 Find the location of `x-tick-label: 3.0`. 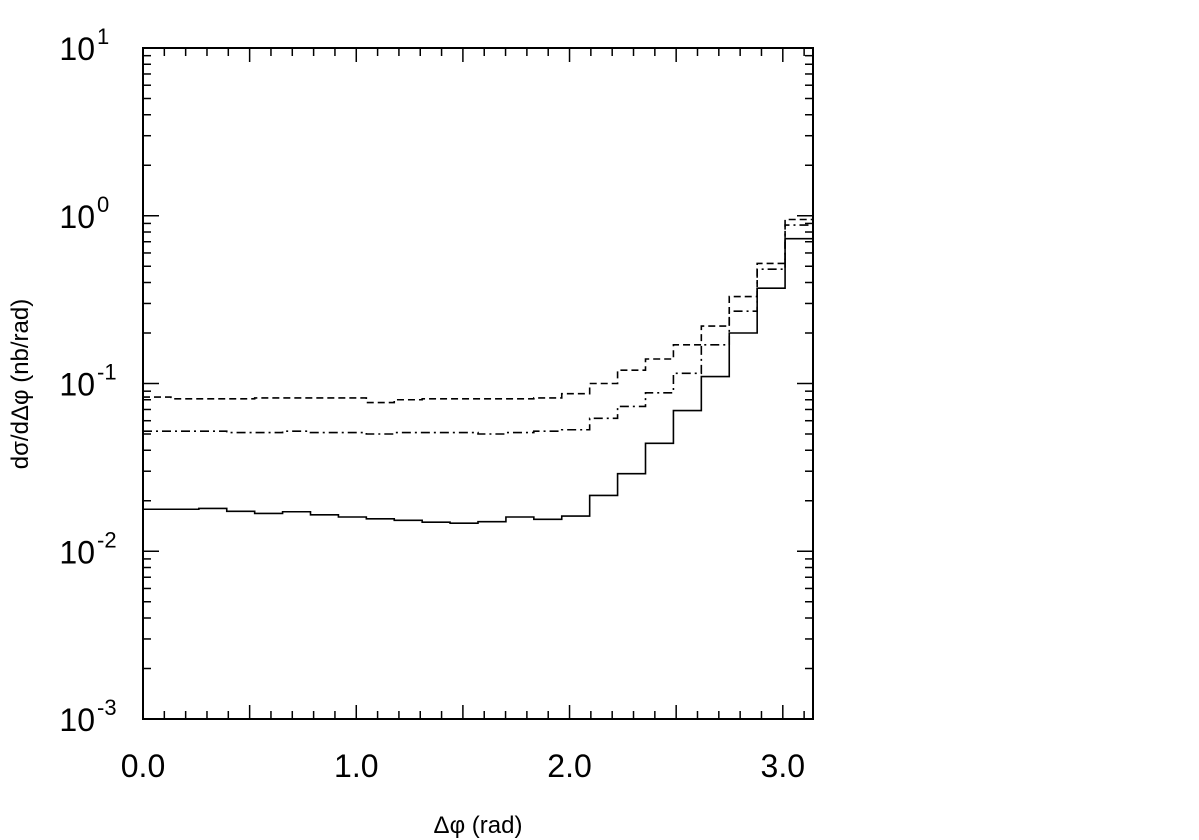

x-tick-label: 3.0 is located at coordinates (783, 766).